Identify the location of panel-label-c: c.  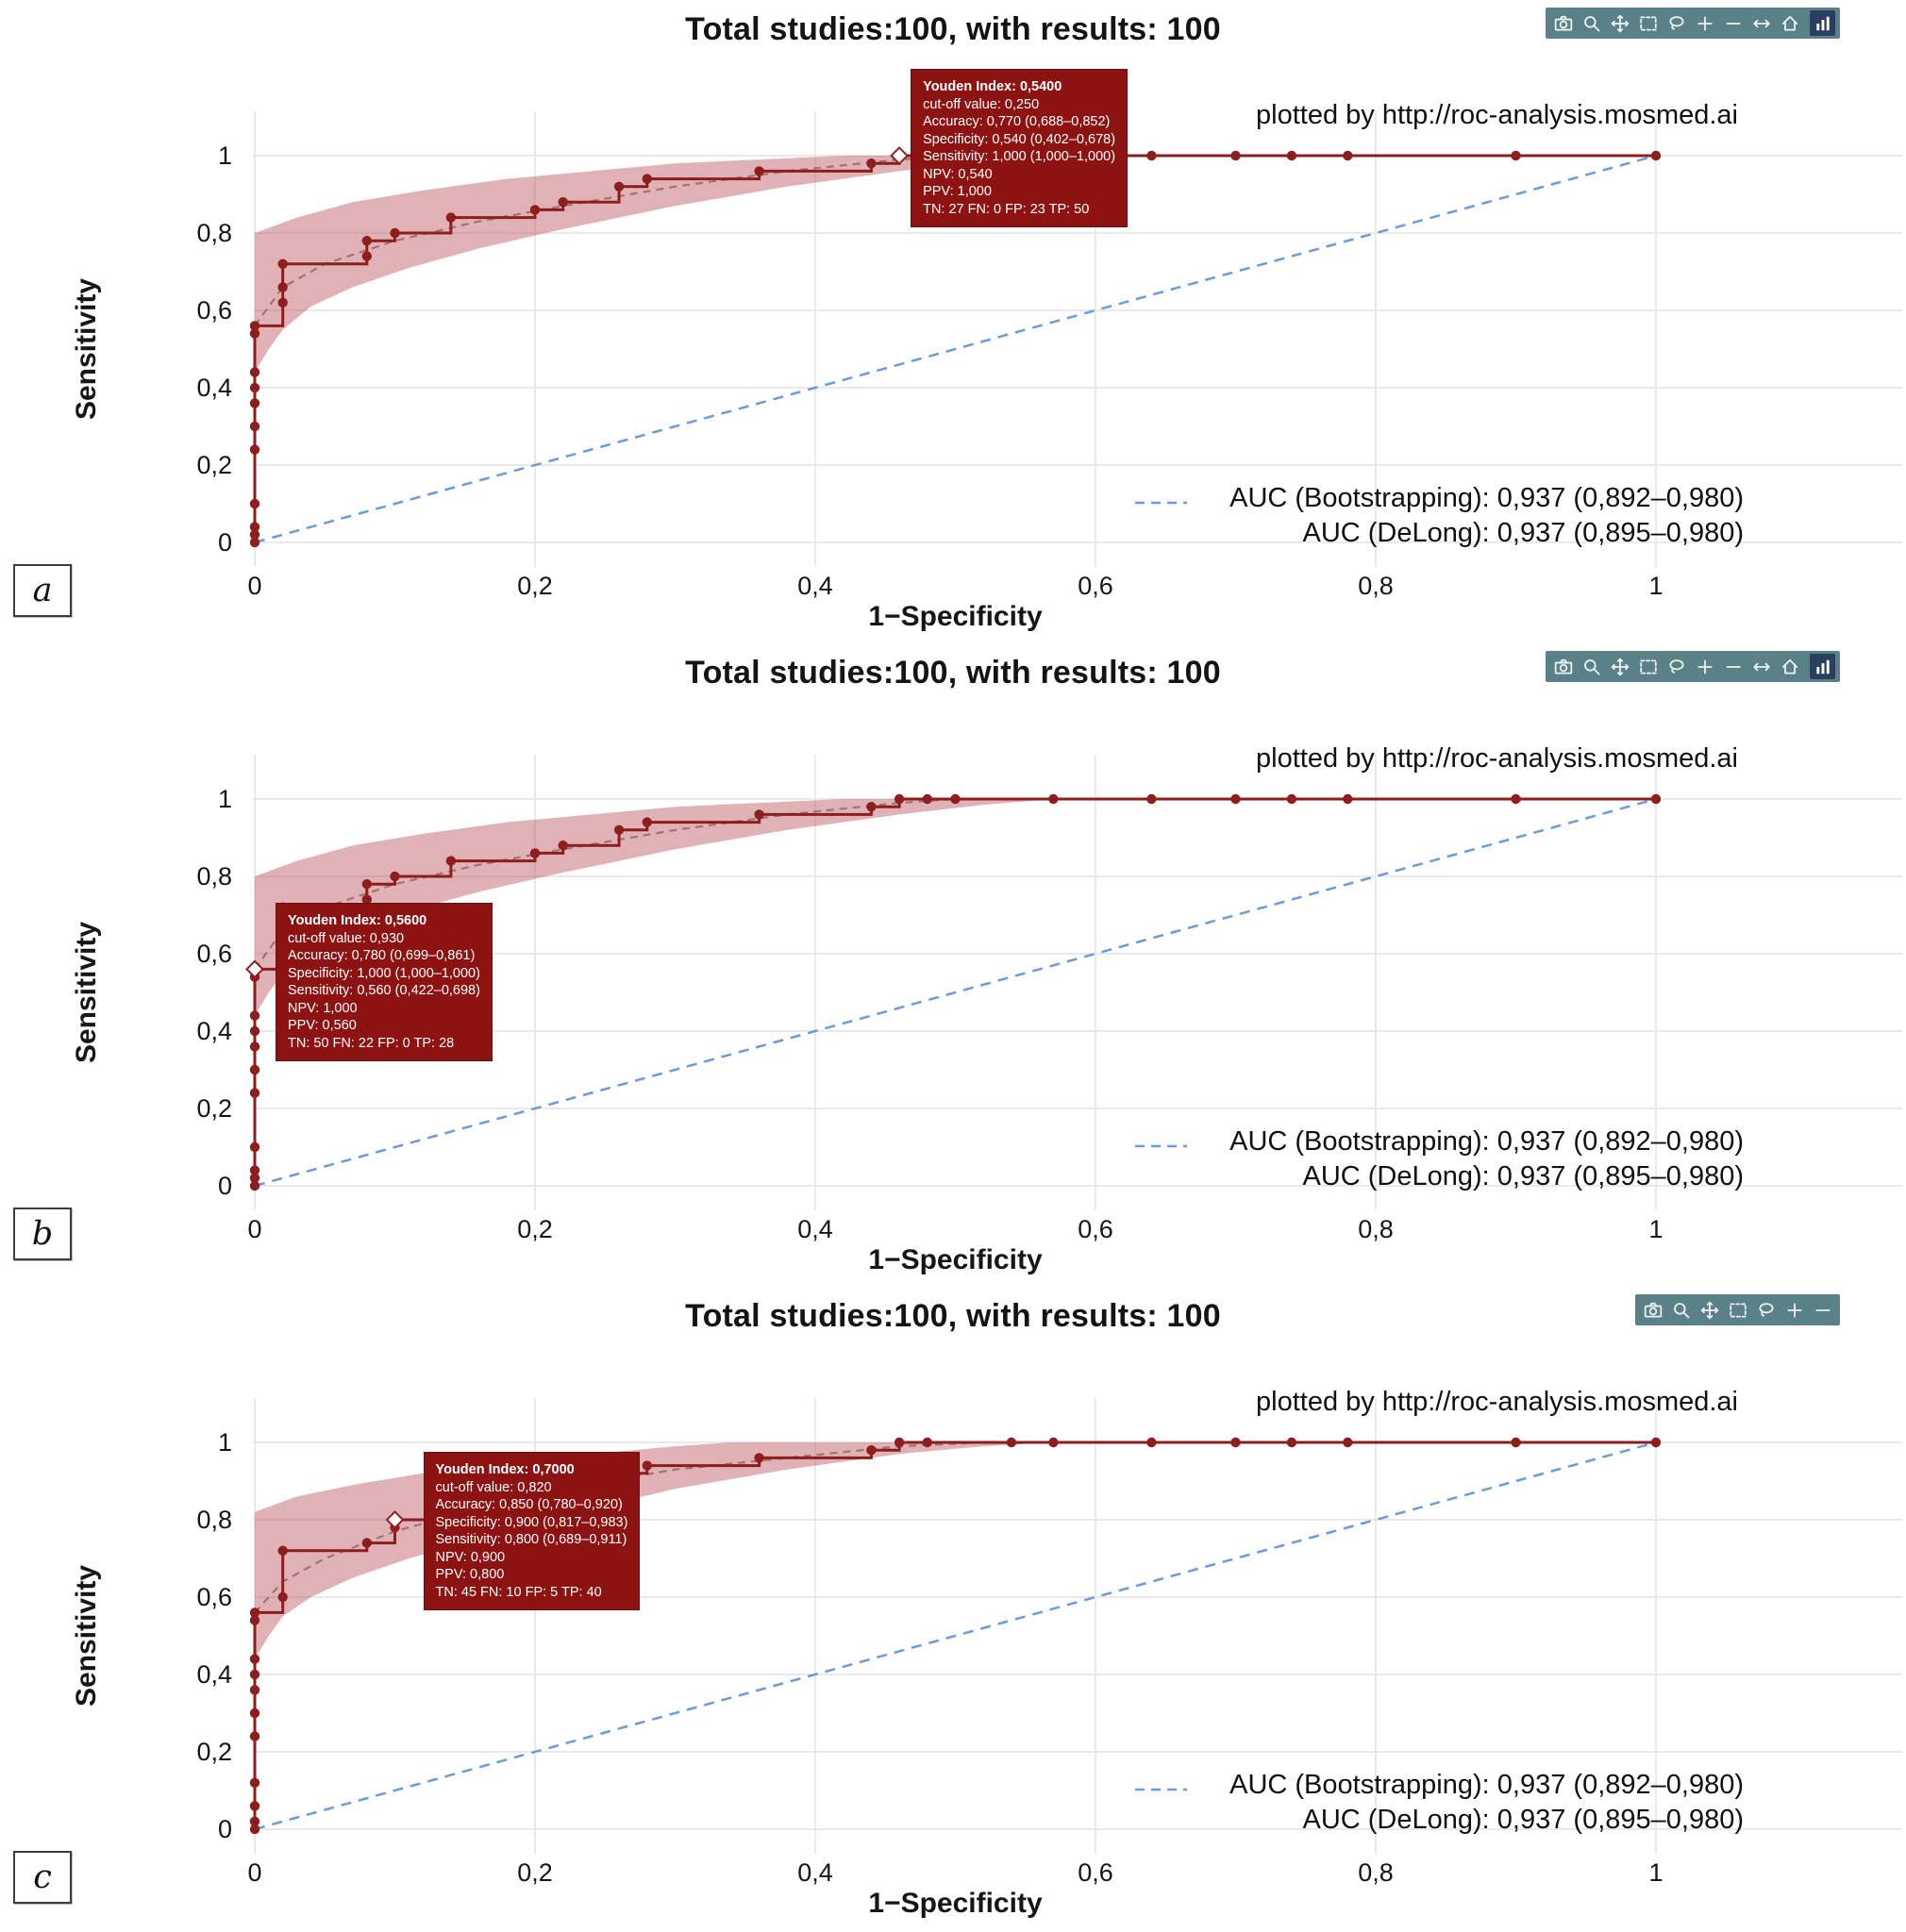
(42, 1878).